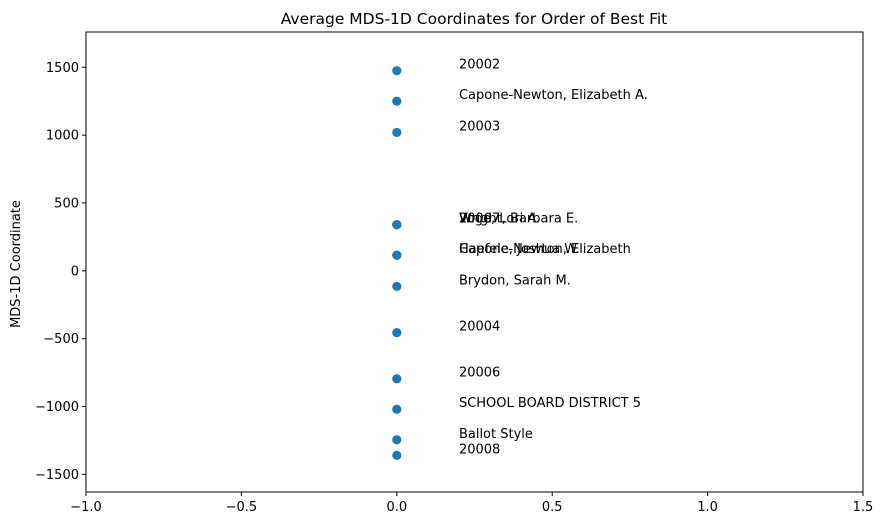 The height and width of the screenshot is (528, 882). I want to click on point-label: Haefele, Joshua W., so click(519, 249).